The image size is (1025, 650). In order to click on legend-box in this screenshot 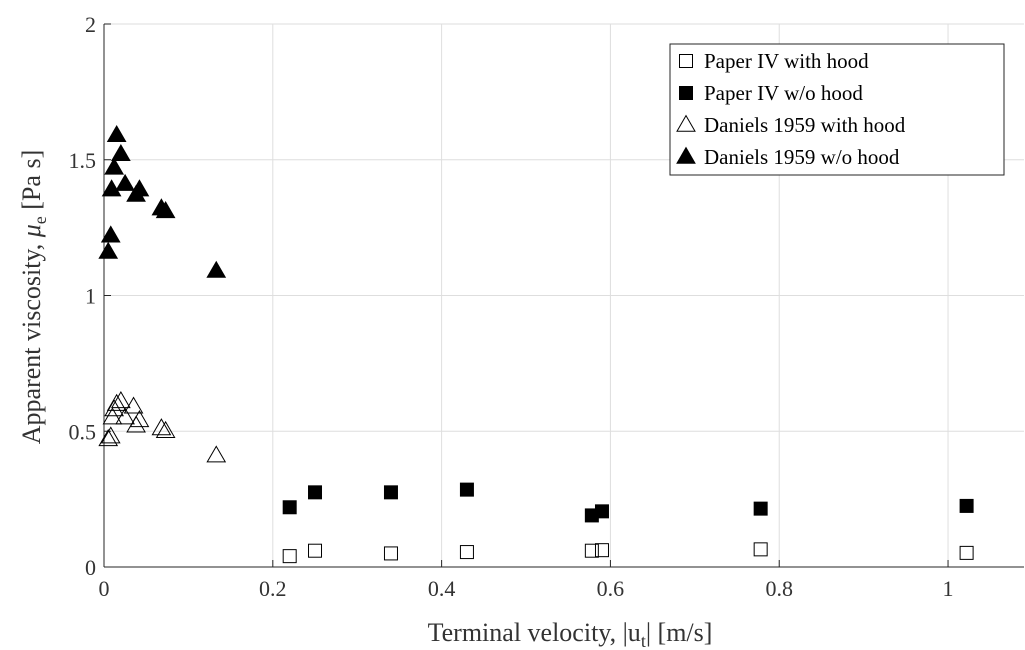, I will do `click(837, 109)`.